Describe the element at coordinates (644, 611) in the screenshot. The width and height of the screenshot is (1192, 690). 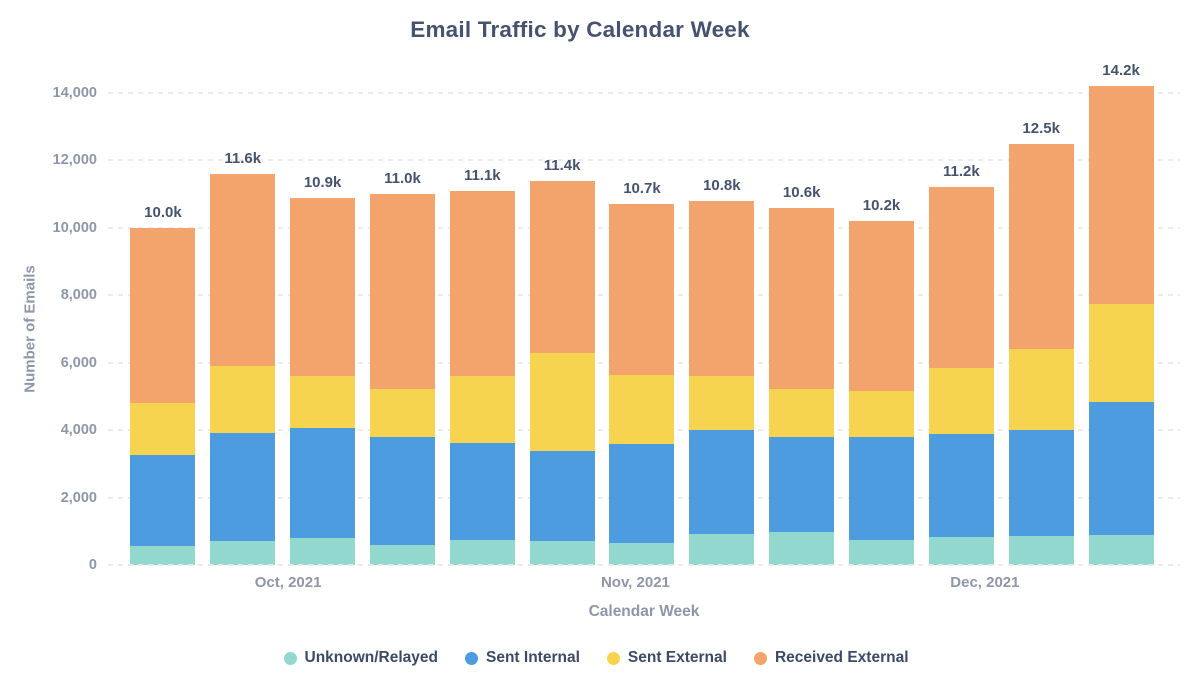
I see `x-axis-title: Calendar Week` at that location.